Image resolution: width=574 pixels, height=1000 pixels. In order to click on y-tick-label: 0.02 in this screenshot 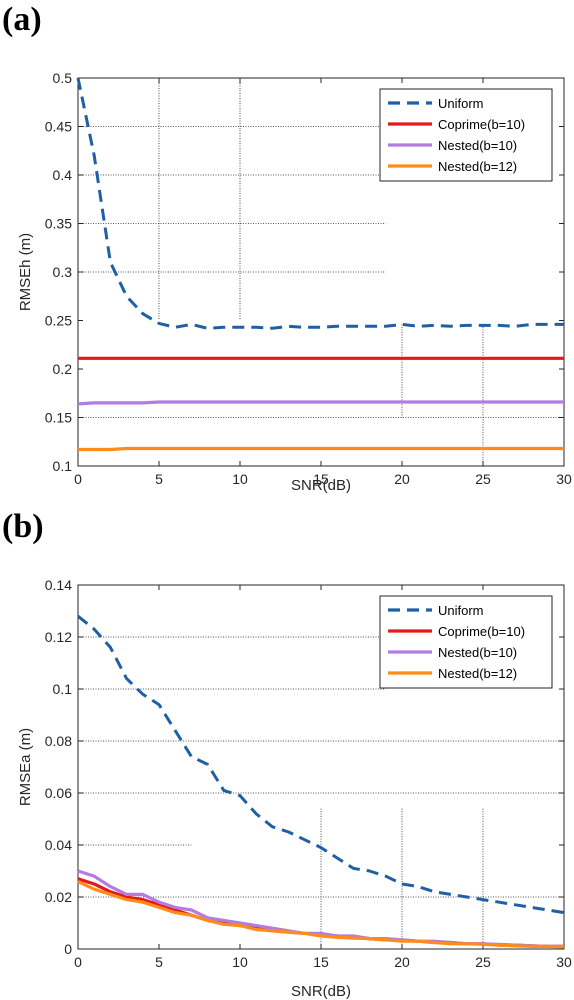, I will do `click(58, 897)`.